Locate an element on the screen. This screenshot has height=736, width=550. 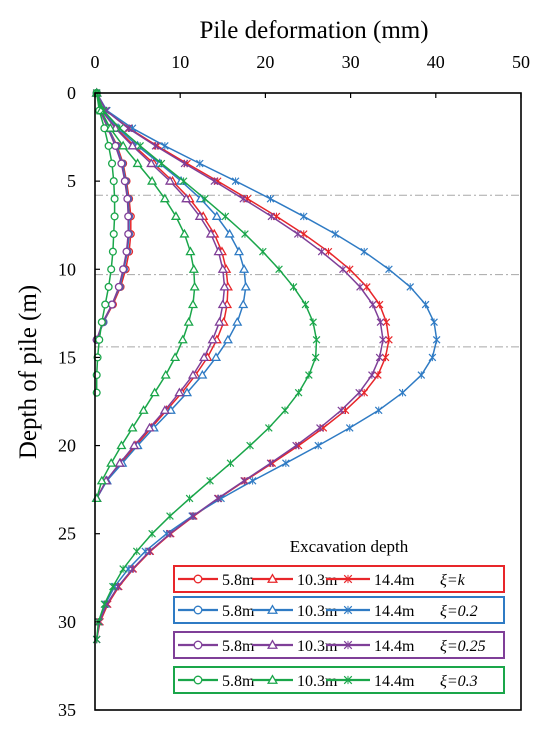
series-0.3-5.8m is located at coordinates (105, 242).